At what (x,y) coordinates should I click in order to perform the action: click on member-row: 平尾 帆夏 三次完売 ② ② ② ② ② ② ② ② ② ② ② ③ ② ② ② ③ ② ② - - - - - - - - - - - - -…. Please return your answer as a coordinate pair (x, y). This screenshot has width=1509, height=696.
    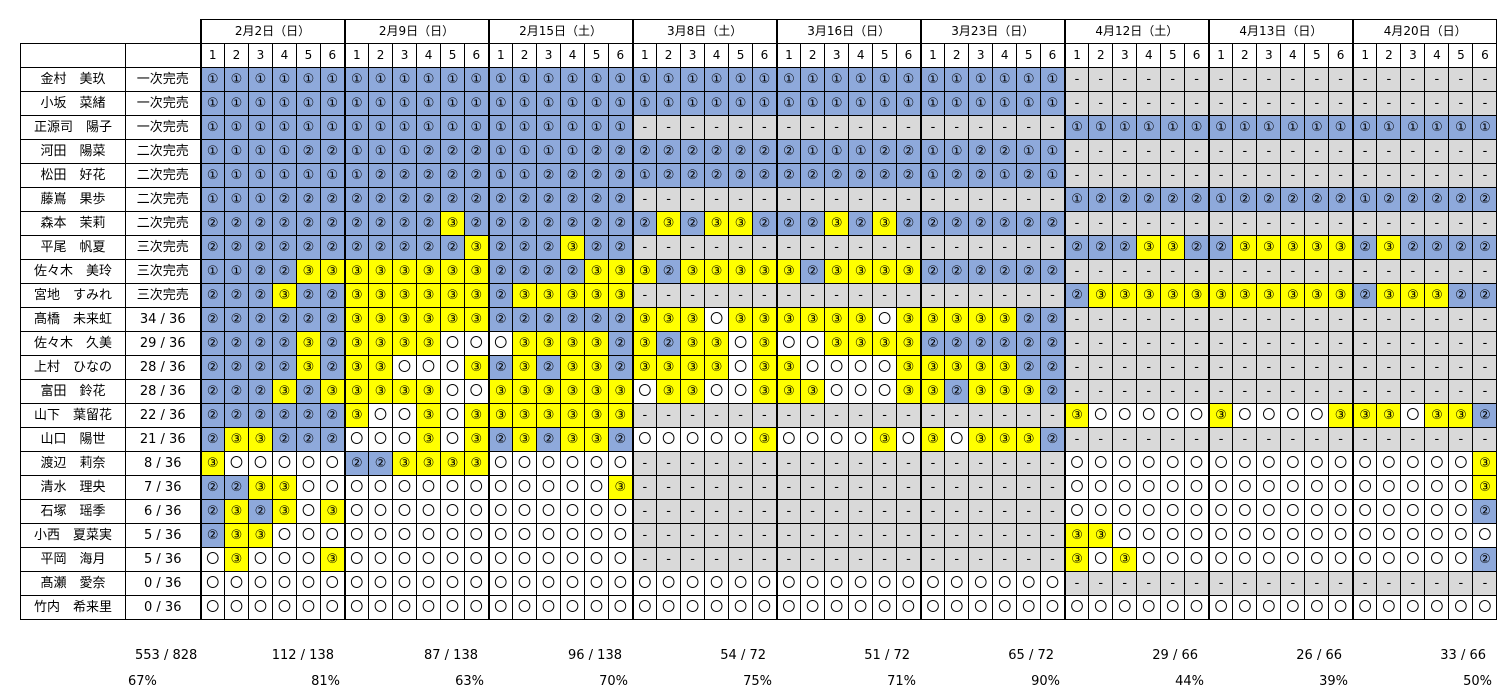
    Looking at the image, I should click on (759, 247).